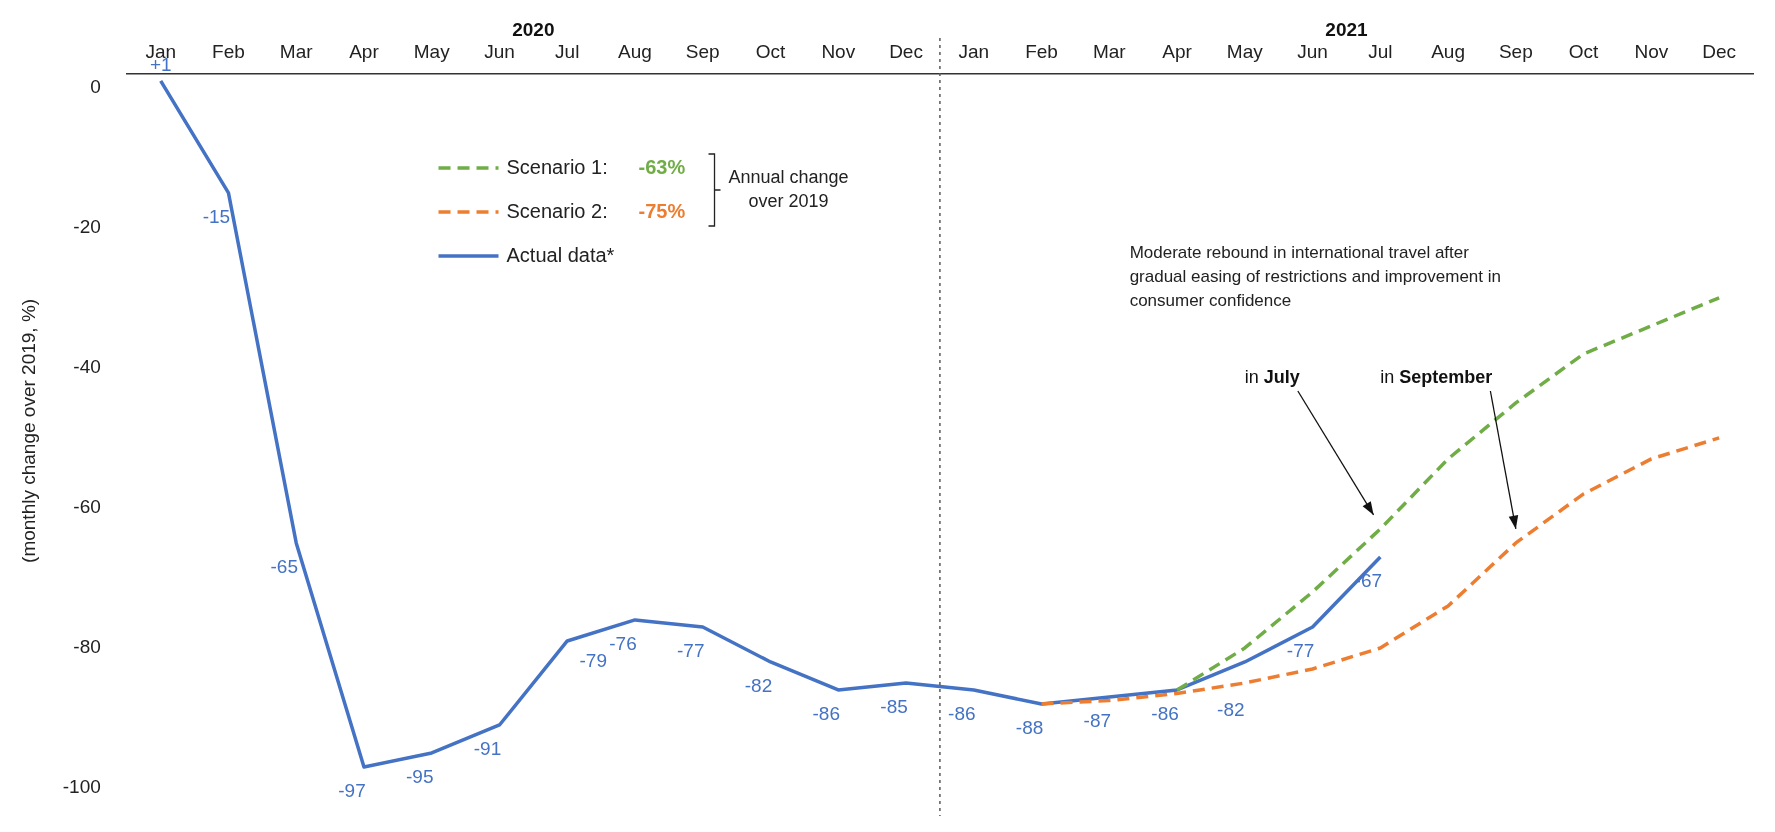 The image size is (1775, 832). I want to click on data-label: -79, so click(593, 660).